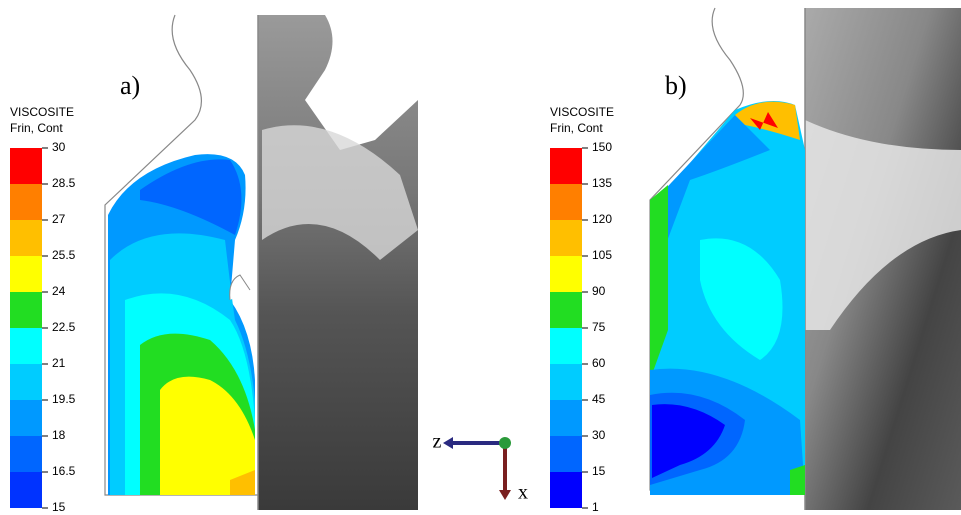 Image resolution: width=961 pixels, height=515 pixels. I want to click on tick-label: 16.5, so click(64, 471).